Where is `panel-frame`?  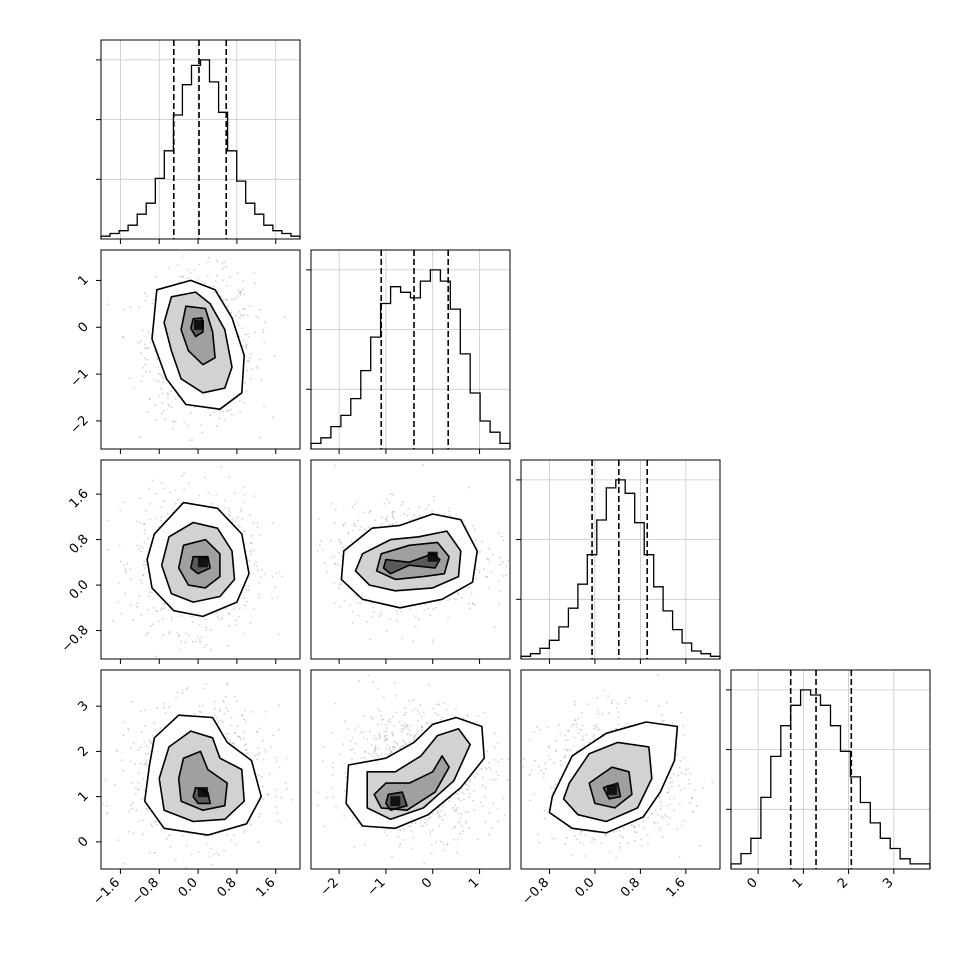 panel-frame is located at coordinates (410, 349).